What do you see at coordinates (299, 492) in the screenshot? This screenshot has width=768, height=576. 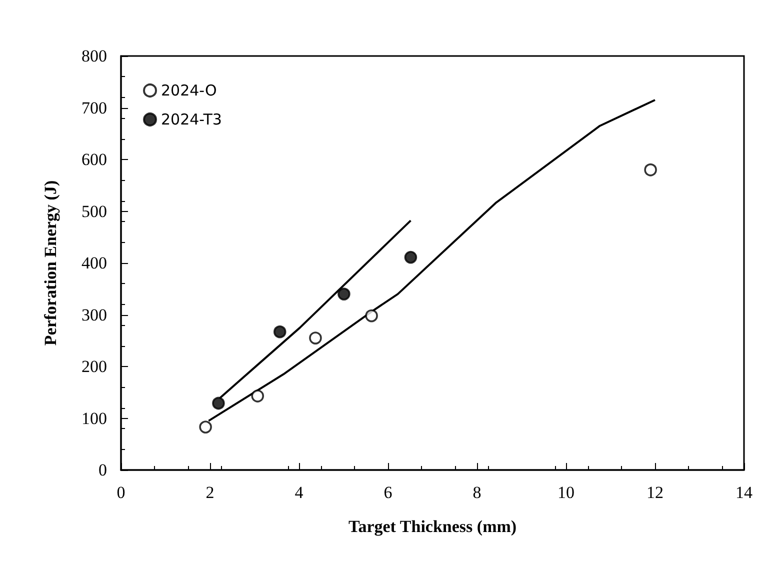 I see `x-tick-label: 4` at bounding box center [299, 492].